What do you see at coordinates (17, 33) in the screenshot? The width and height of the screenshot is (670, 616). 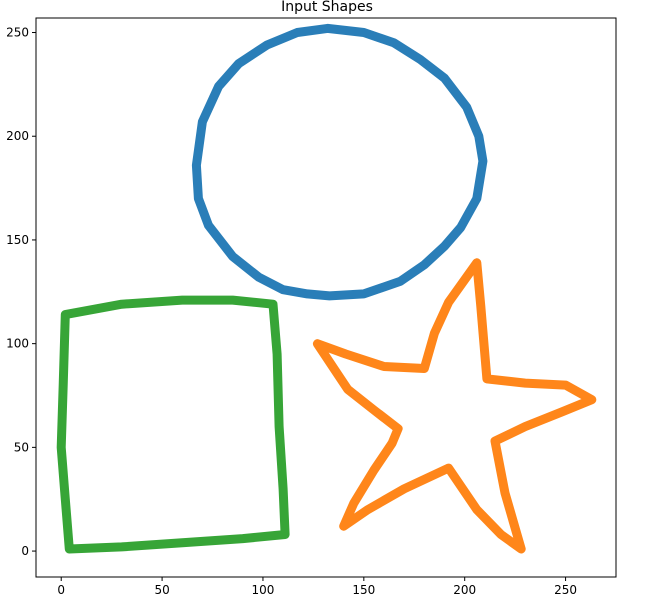 I see `y-tick-label-5: 250` at bounding box center [17, 33].